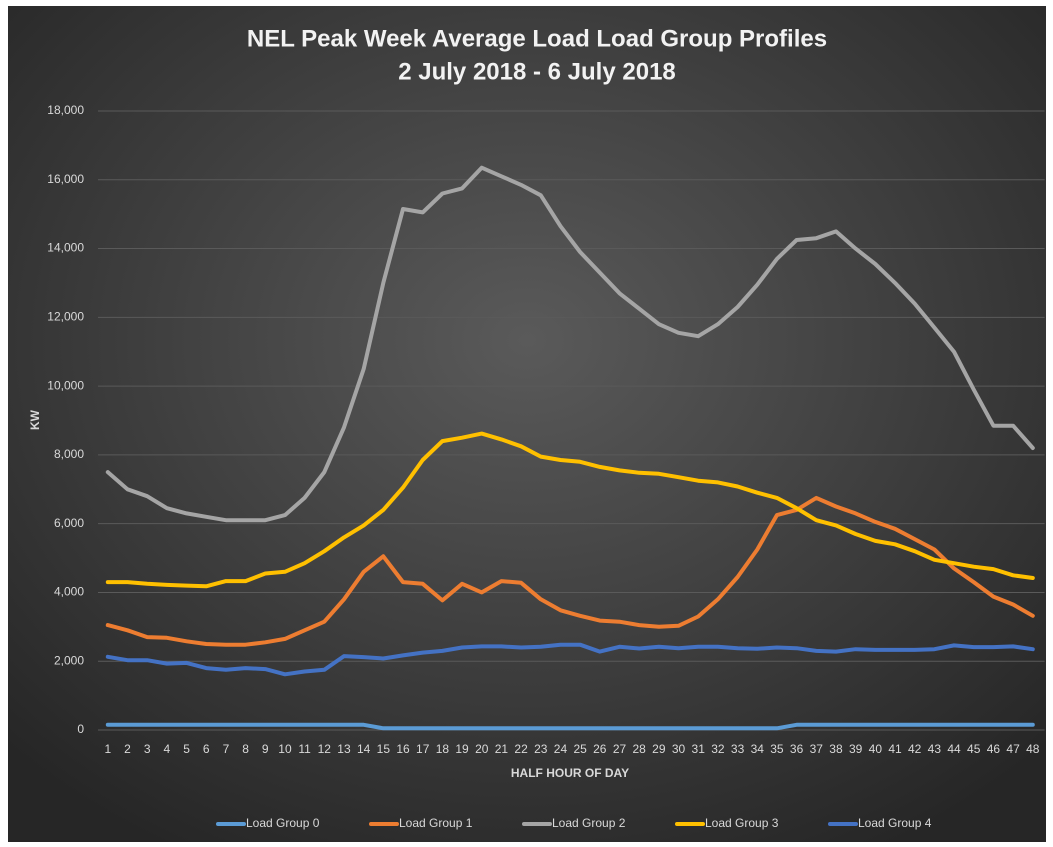 The width and height of the screenshot is (1053, 847). What do you see at coordinates (245, 749) in the screenshot?
I see `x-tick-label: 8` at bounding box center [245, 749].